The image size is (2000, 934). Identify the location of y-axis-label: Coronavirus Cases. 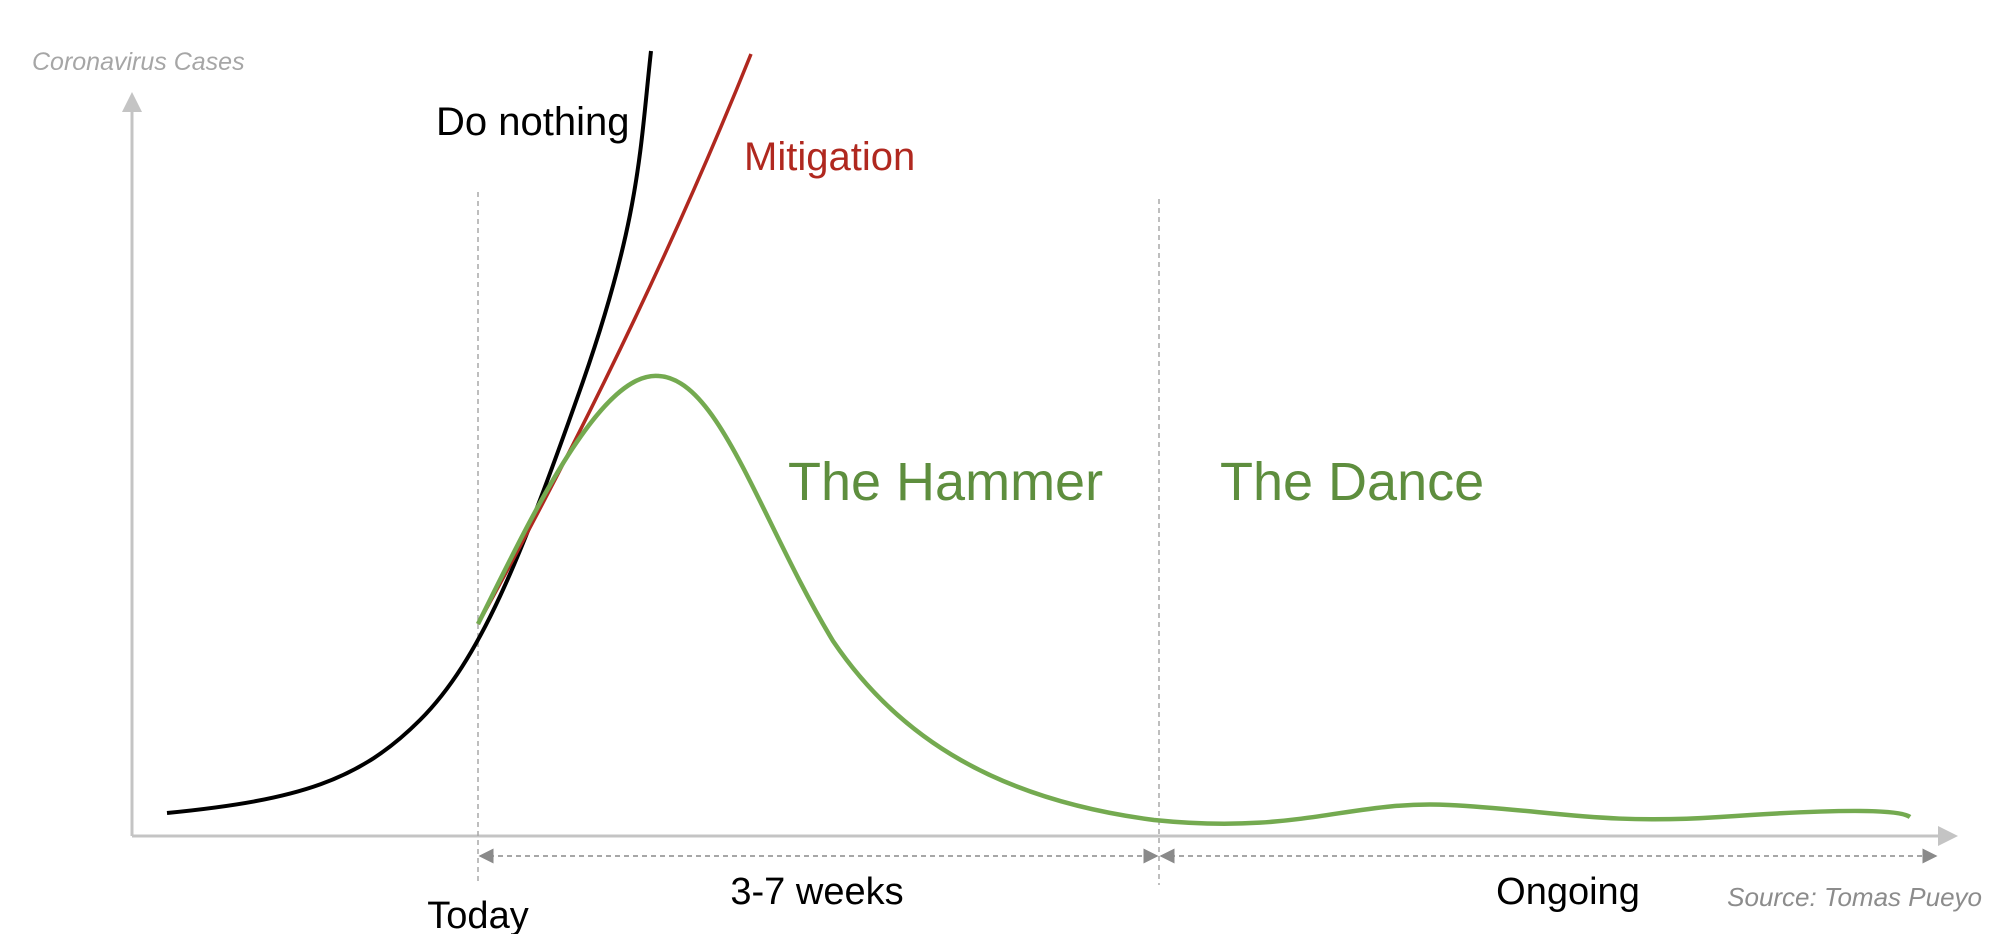
(138, 62).